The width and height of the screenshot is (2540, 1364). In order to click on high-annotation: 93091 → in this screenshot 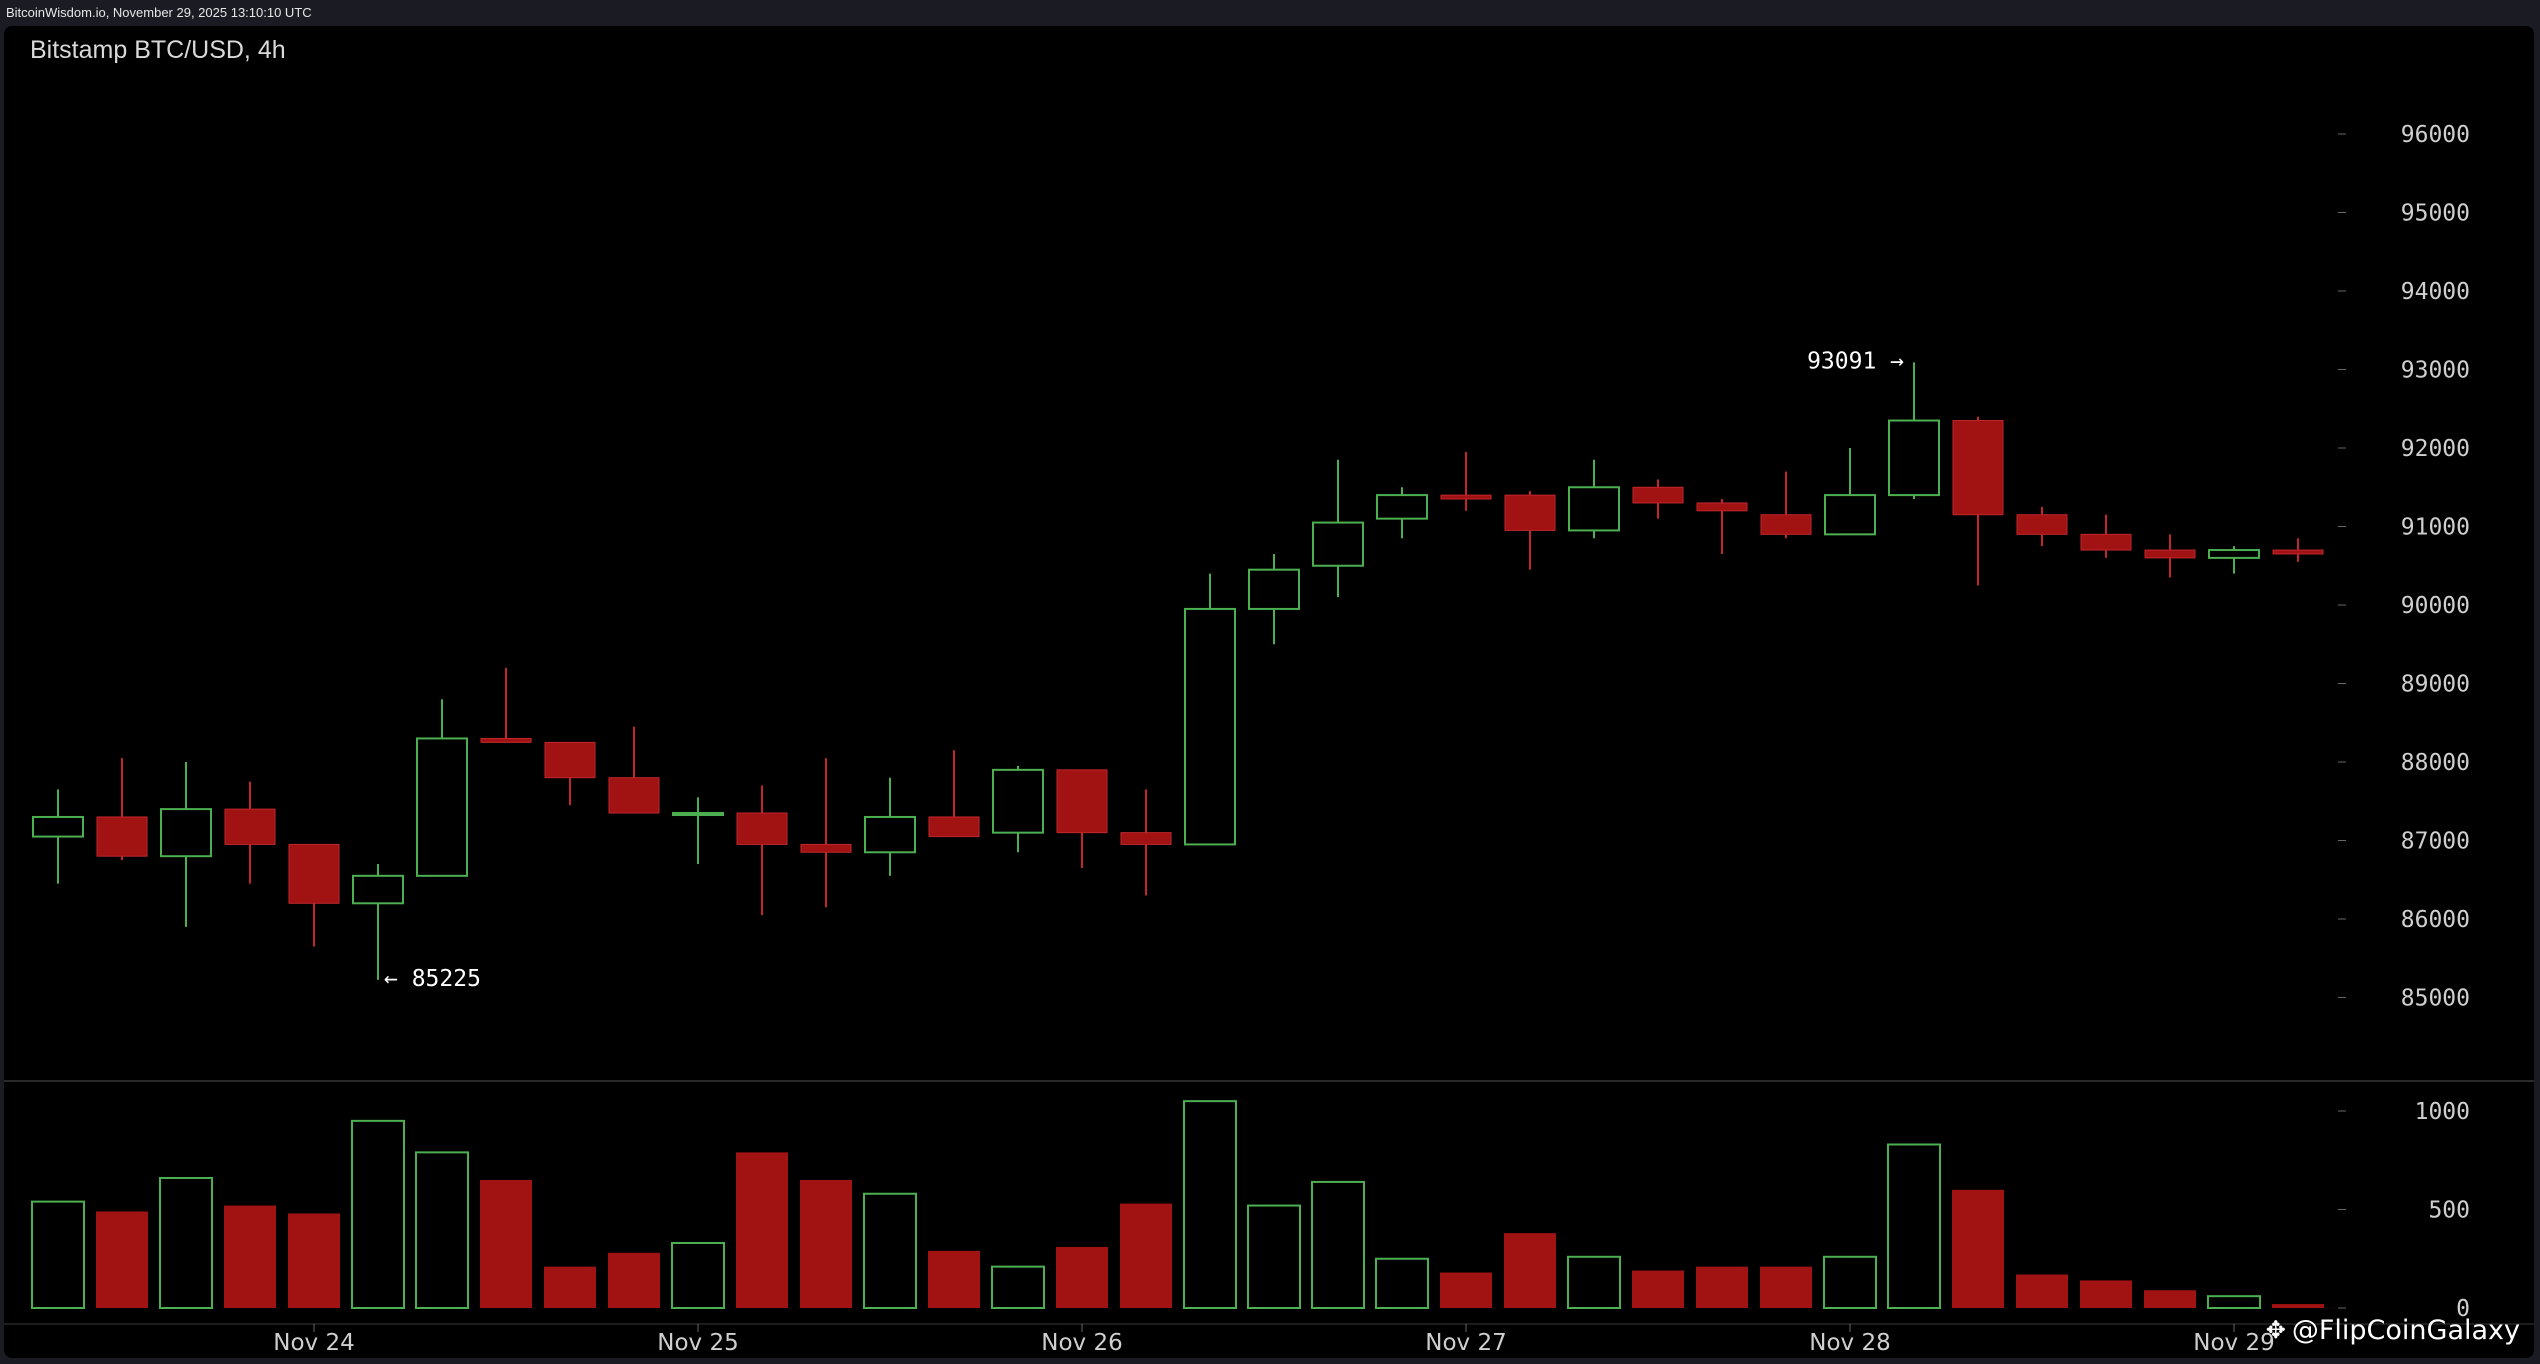, I will do `click(1855, 361)`.